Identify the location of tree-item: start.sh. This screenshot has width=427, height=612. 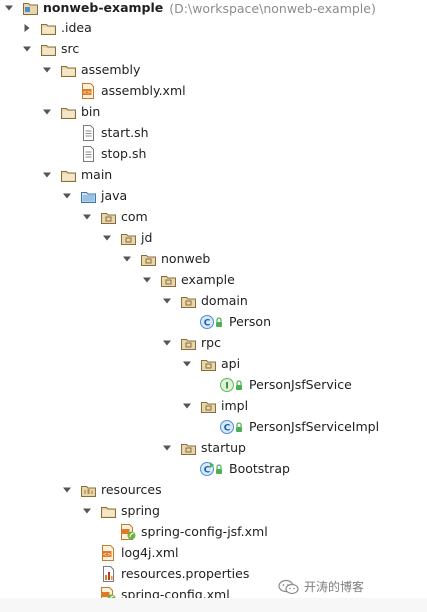
(114, 133).